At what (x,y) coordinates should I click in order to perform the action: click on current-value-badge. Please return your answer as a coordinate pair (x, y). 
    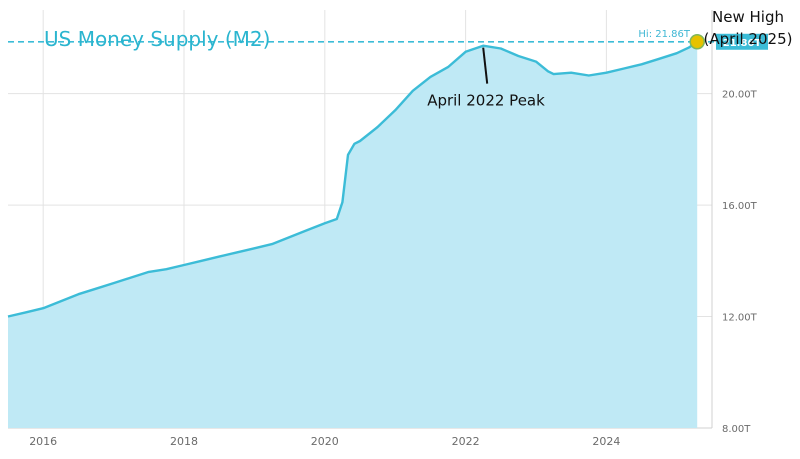
    Looking at the image, I should click on (742, 41).